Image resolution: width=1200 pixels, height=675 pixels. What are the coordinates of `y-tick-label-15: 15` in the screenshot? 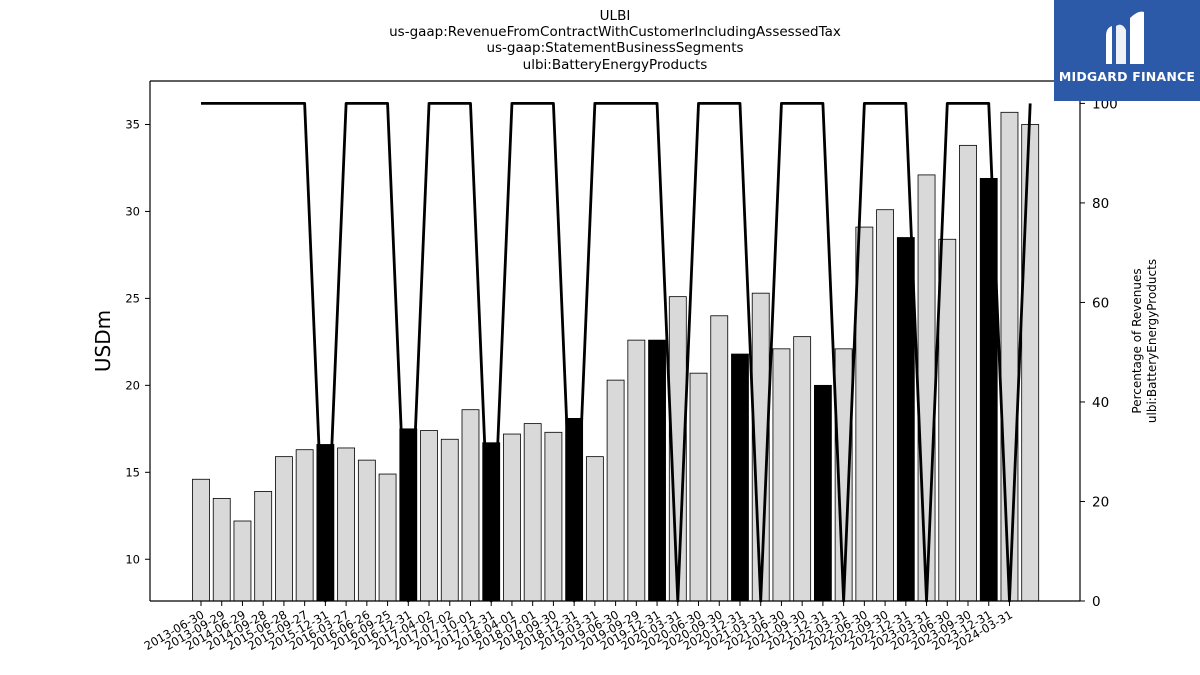 It's located at (132, 472).